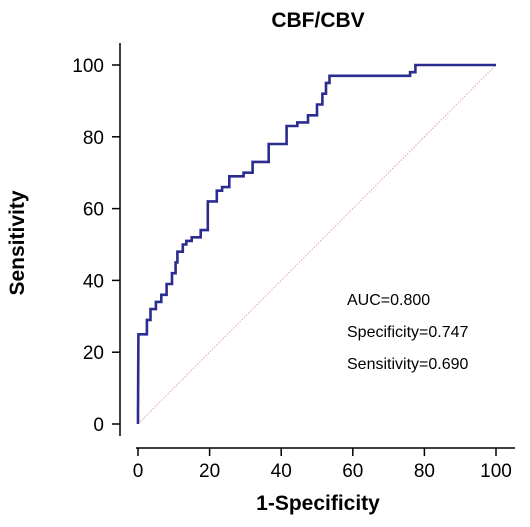 The height and width of the screenshot is (527, 530). What do you see at coordinates (138, 471) in the screenshot?
I see `x-tick-label: 0` at bounding box center [138, 471].